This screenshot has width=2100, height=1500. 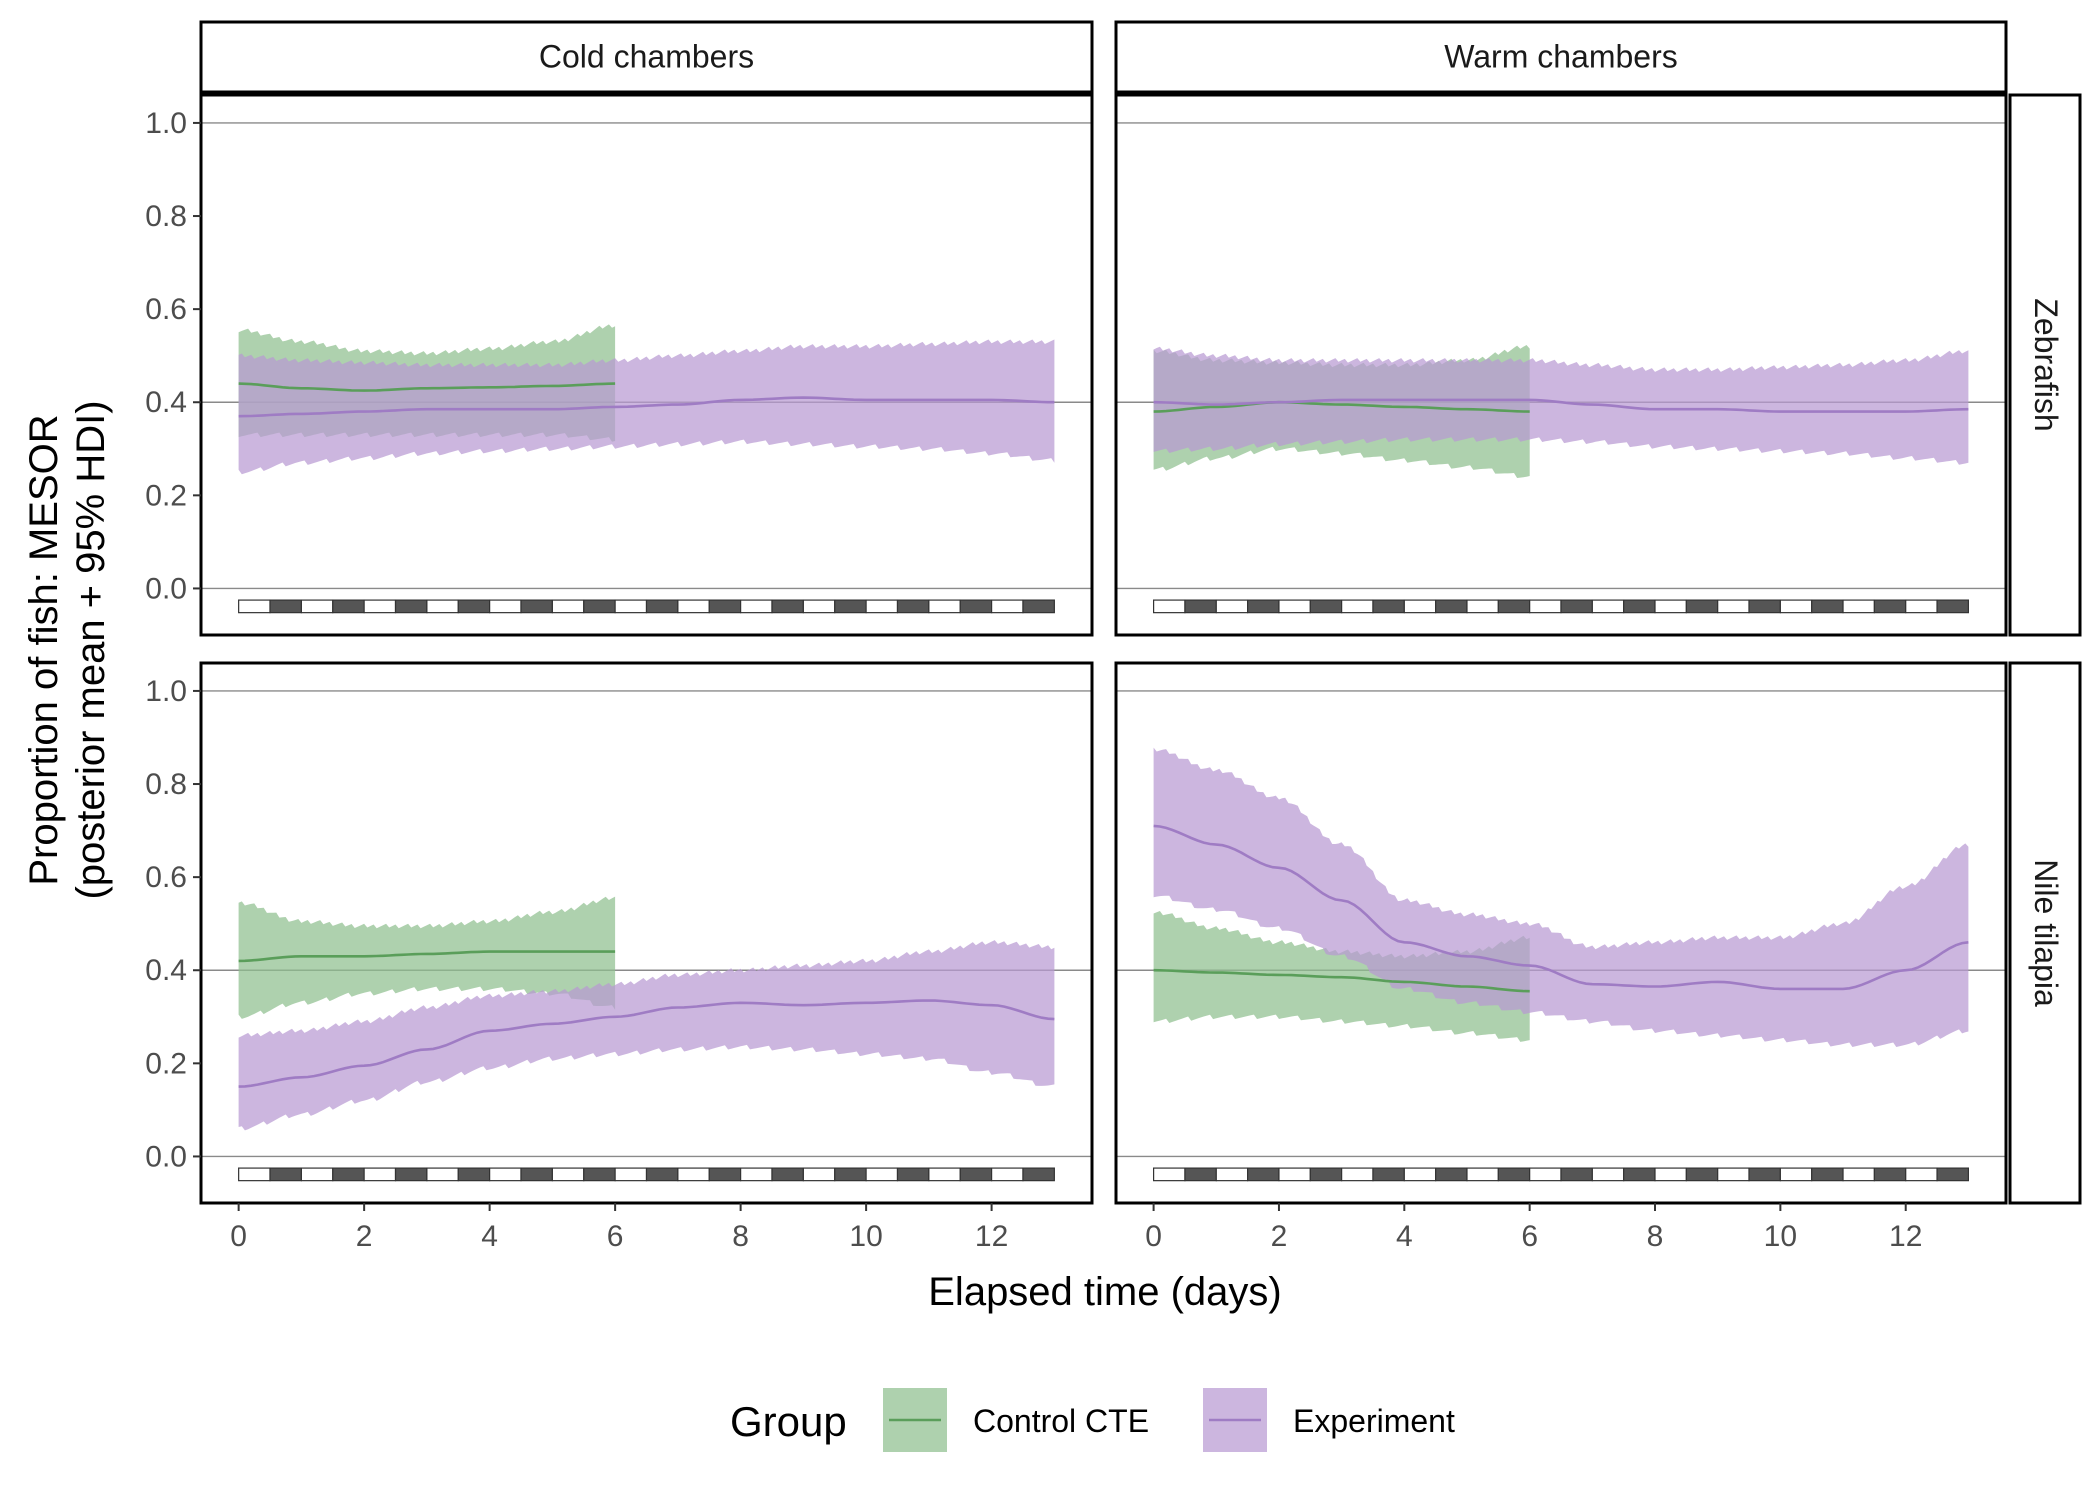 I want to click on y-tick-label: 0.6, so click(x=166, y=309).